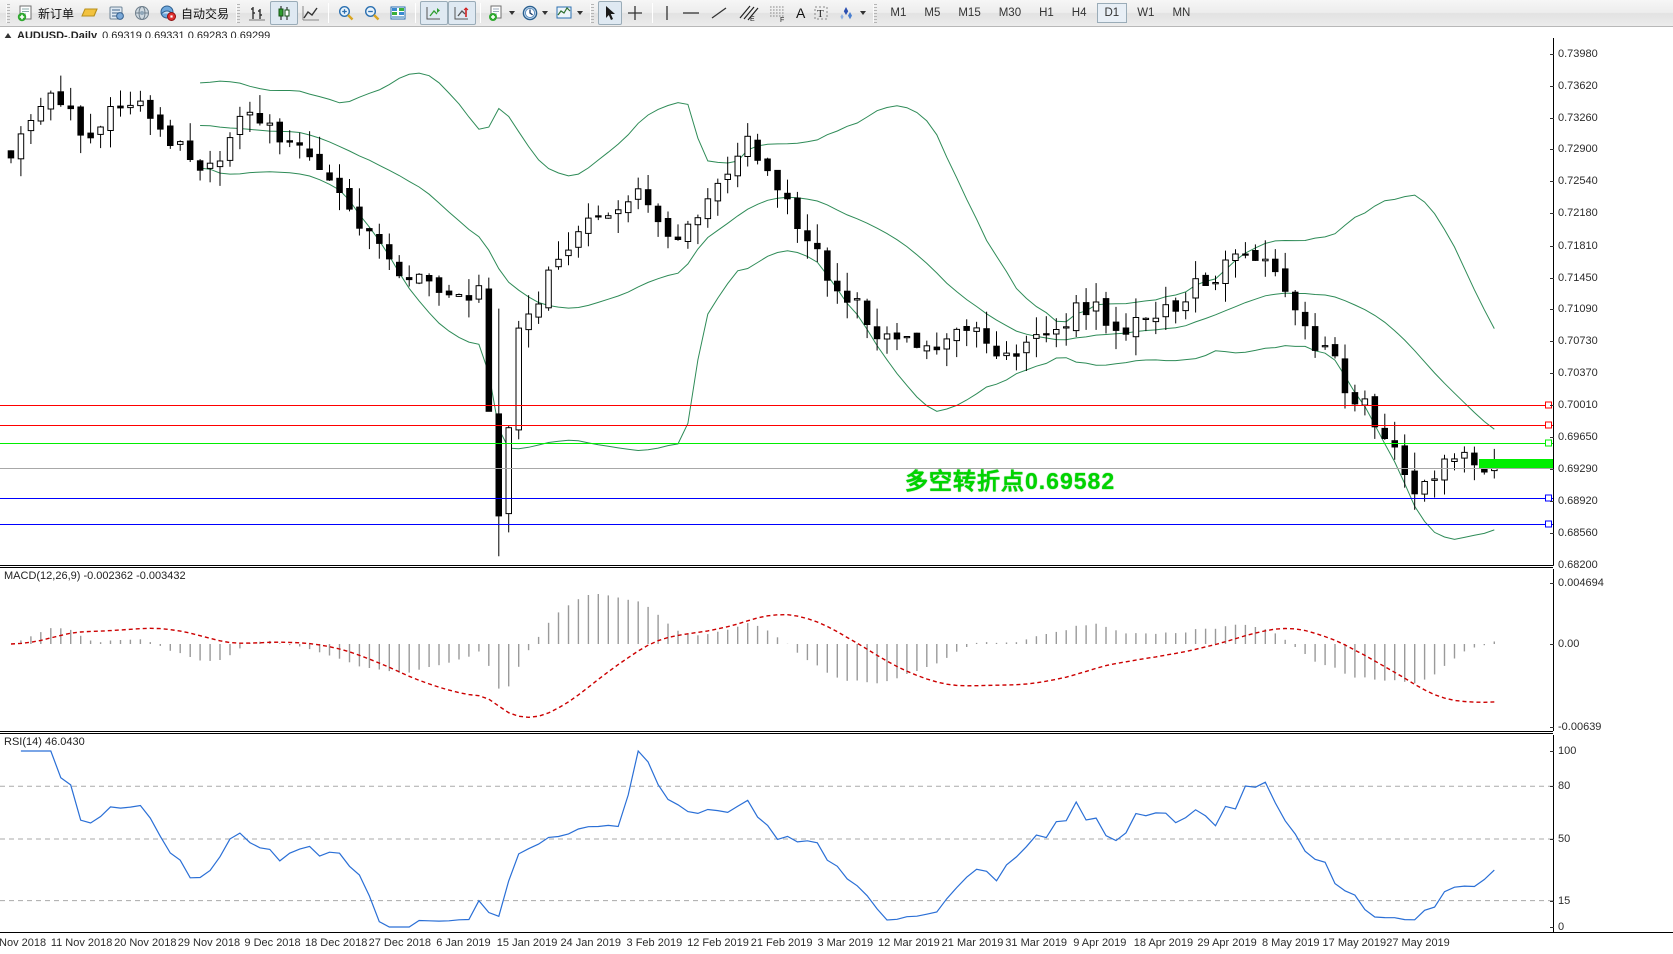  Describe the element at coordinates (932, 13) in the screenshot. I see `timeframe-m5: M5` at that location.